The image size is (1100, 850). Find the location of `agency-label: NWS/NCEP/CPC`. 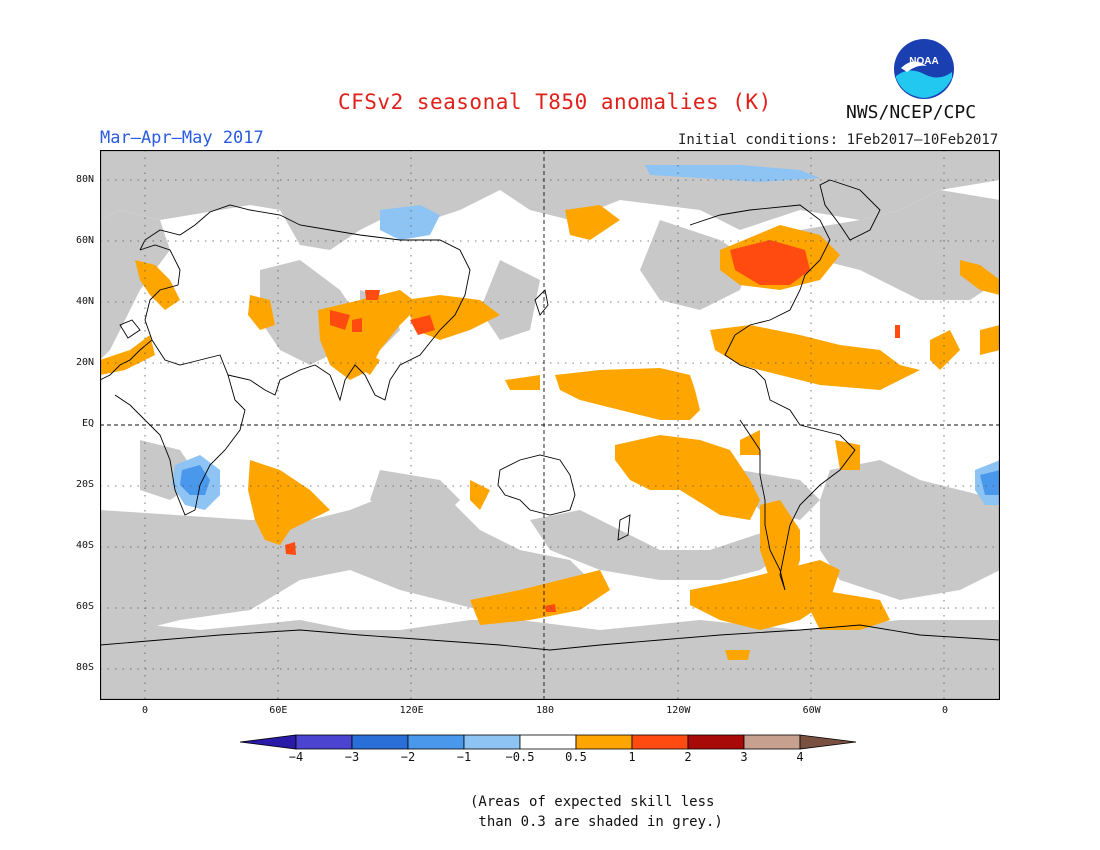

agency-label: NWS/NCEP/CPC is located at coordinates (911, 112).